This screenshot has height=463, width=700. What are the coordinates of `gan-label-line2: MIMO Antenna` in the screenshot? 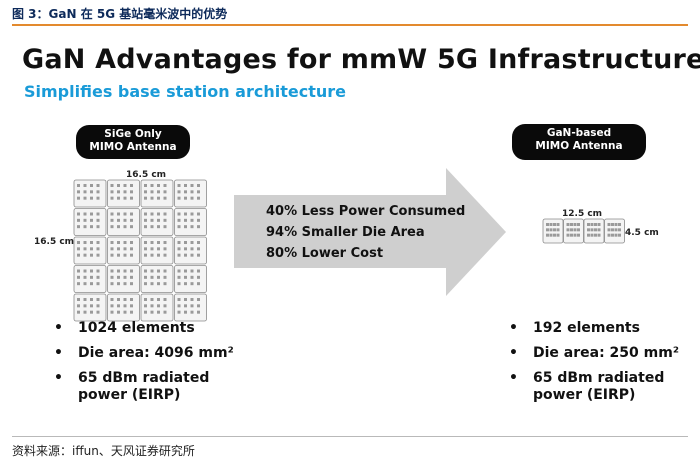 It's located at (579, 146).